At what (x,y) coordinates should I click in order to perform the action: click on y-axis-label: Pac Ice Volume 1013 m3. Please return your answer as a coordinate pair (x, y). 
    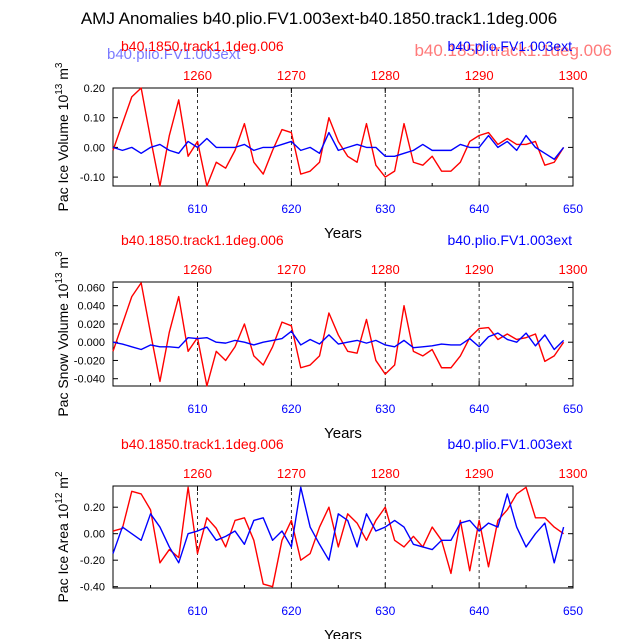
    Looking at the image, I should click on (62, 136).